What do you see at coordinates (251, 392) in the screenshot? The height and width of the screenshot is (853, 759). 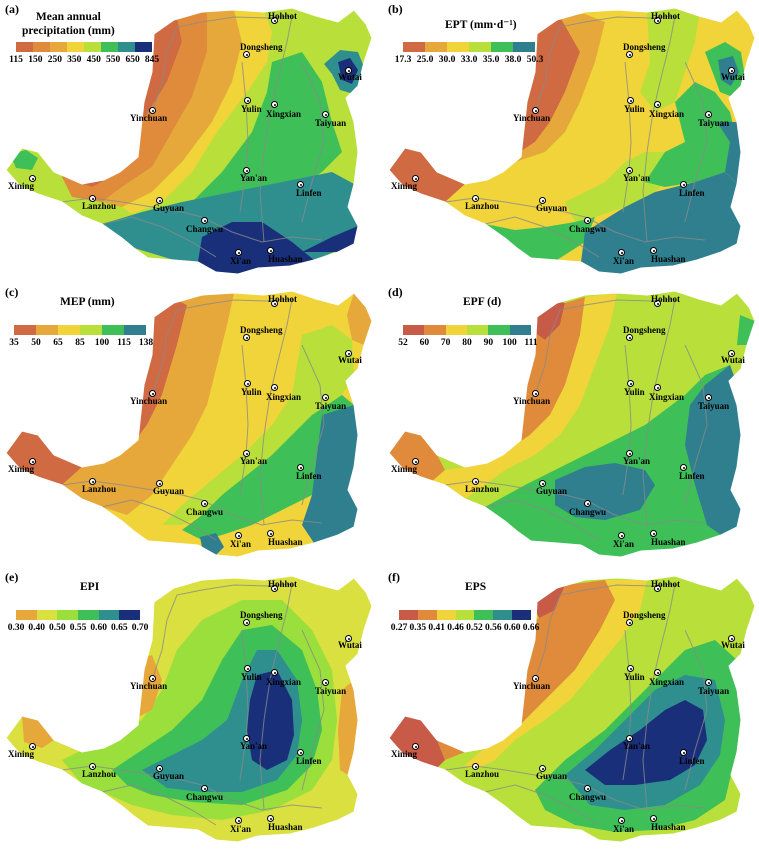 I see `city-label: Yulin` at bounding box center [251, 392].